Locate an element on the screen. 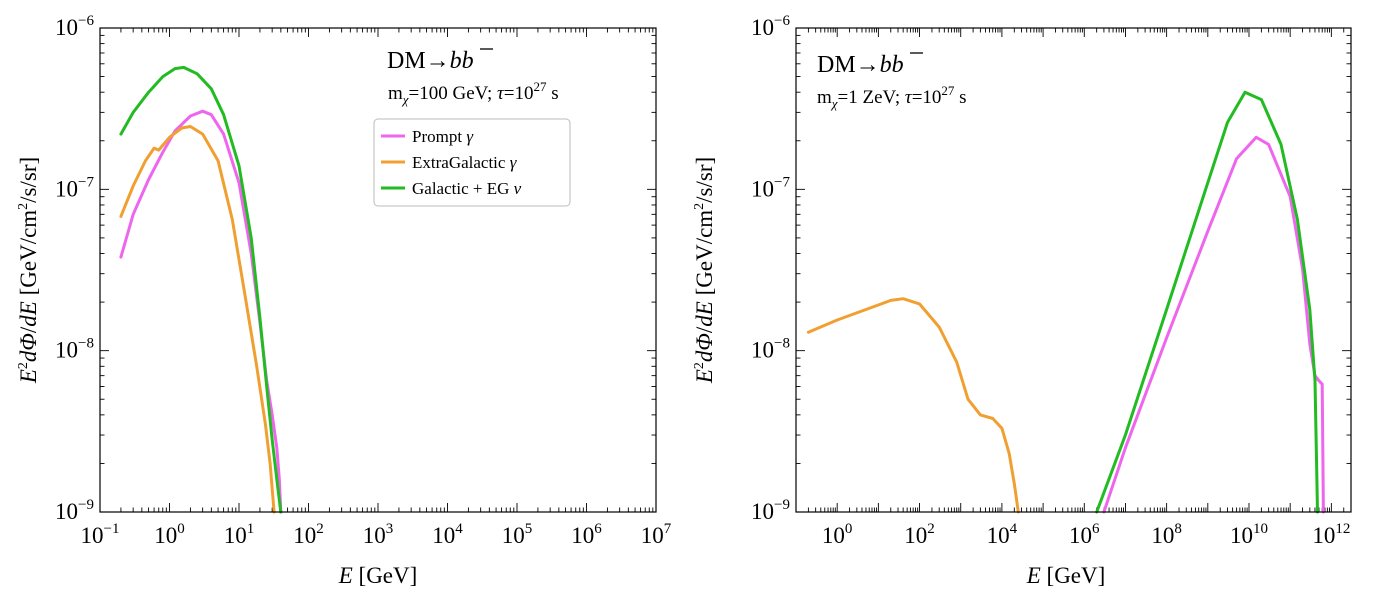 This screenshot has width=1377, height=592. right-xtick-label: 10¹⁰ is located at coordinates (1249, 534).